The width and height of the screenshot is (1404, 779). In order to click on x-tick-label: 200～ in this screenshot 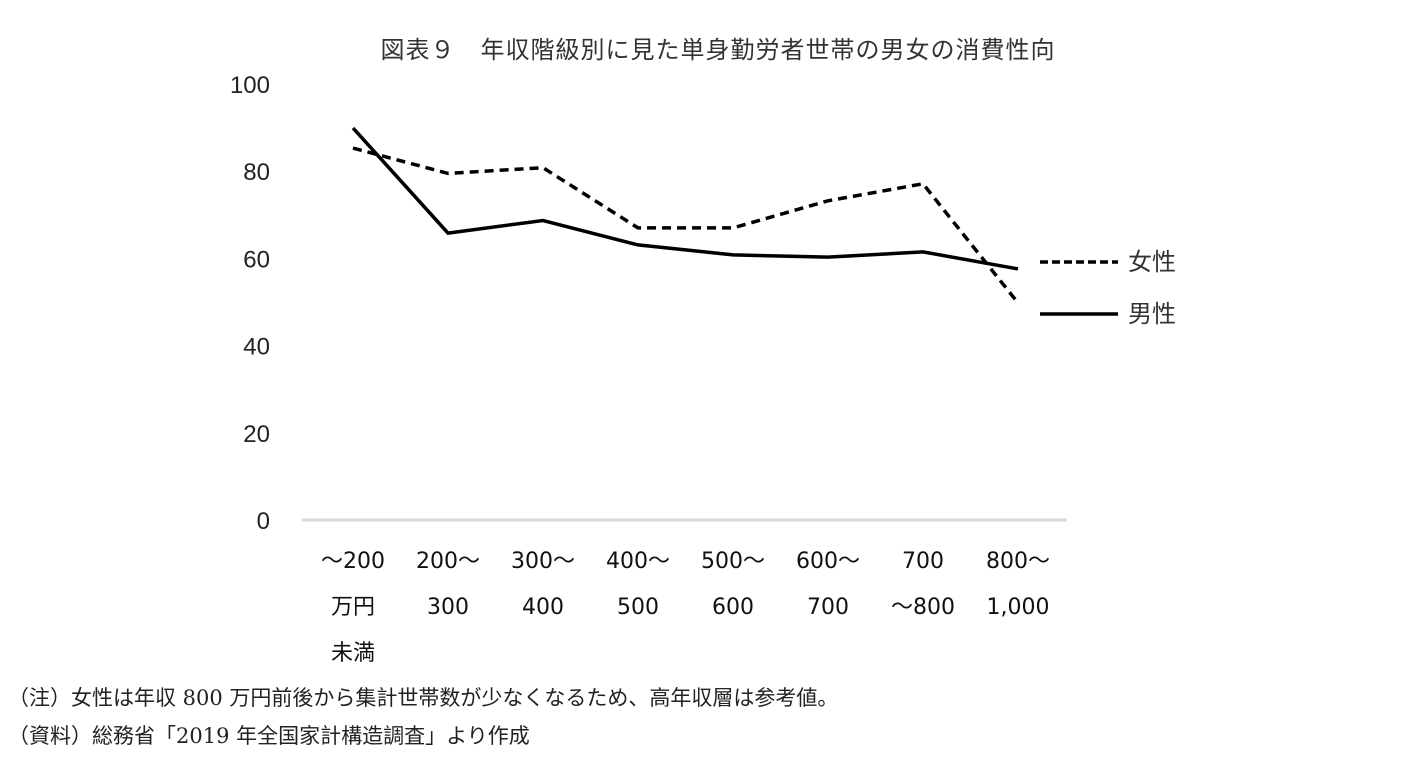, I will do `click(448, 561)`.